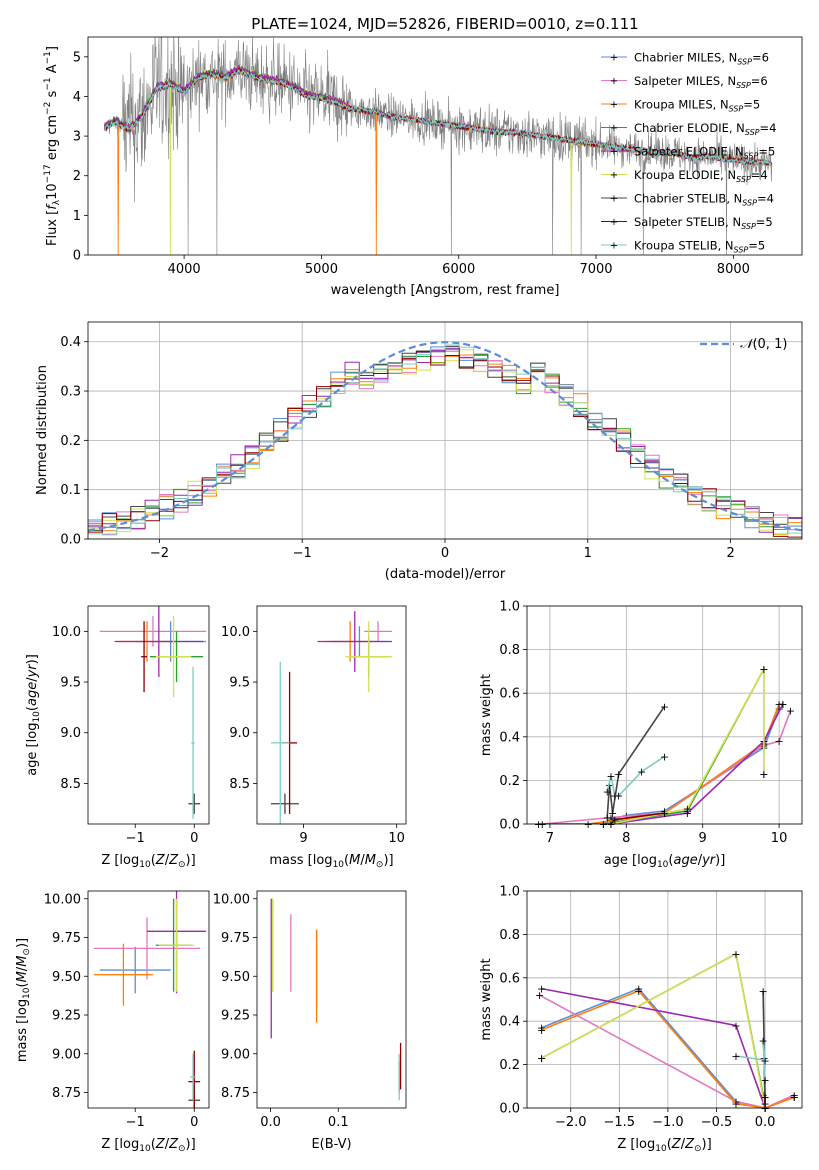  Describe the element at coordinates (148, 999) in the screenshot. I see `mass-vs-Z-frame` at that location.